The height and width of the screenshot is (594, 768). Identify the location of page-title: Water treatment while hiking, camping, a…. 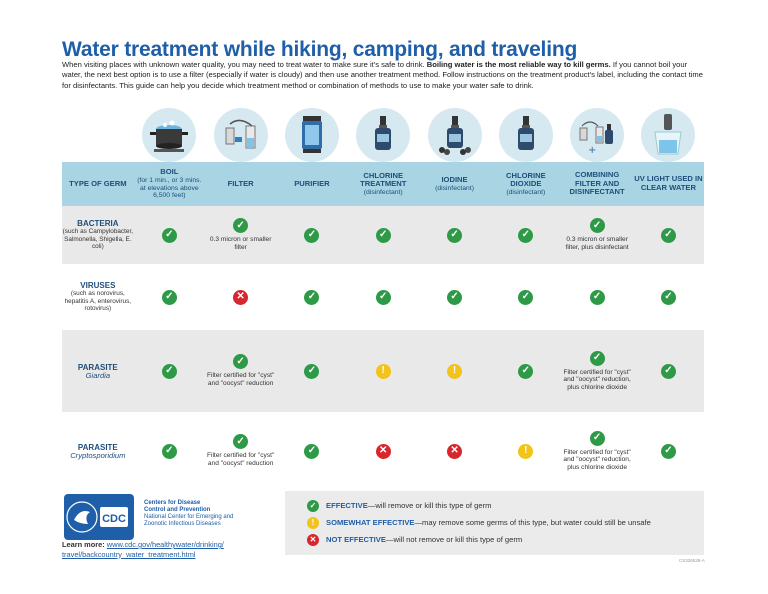
(320, 49).